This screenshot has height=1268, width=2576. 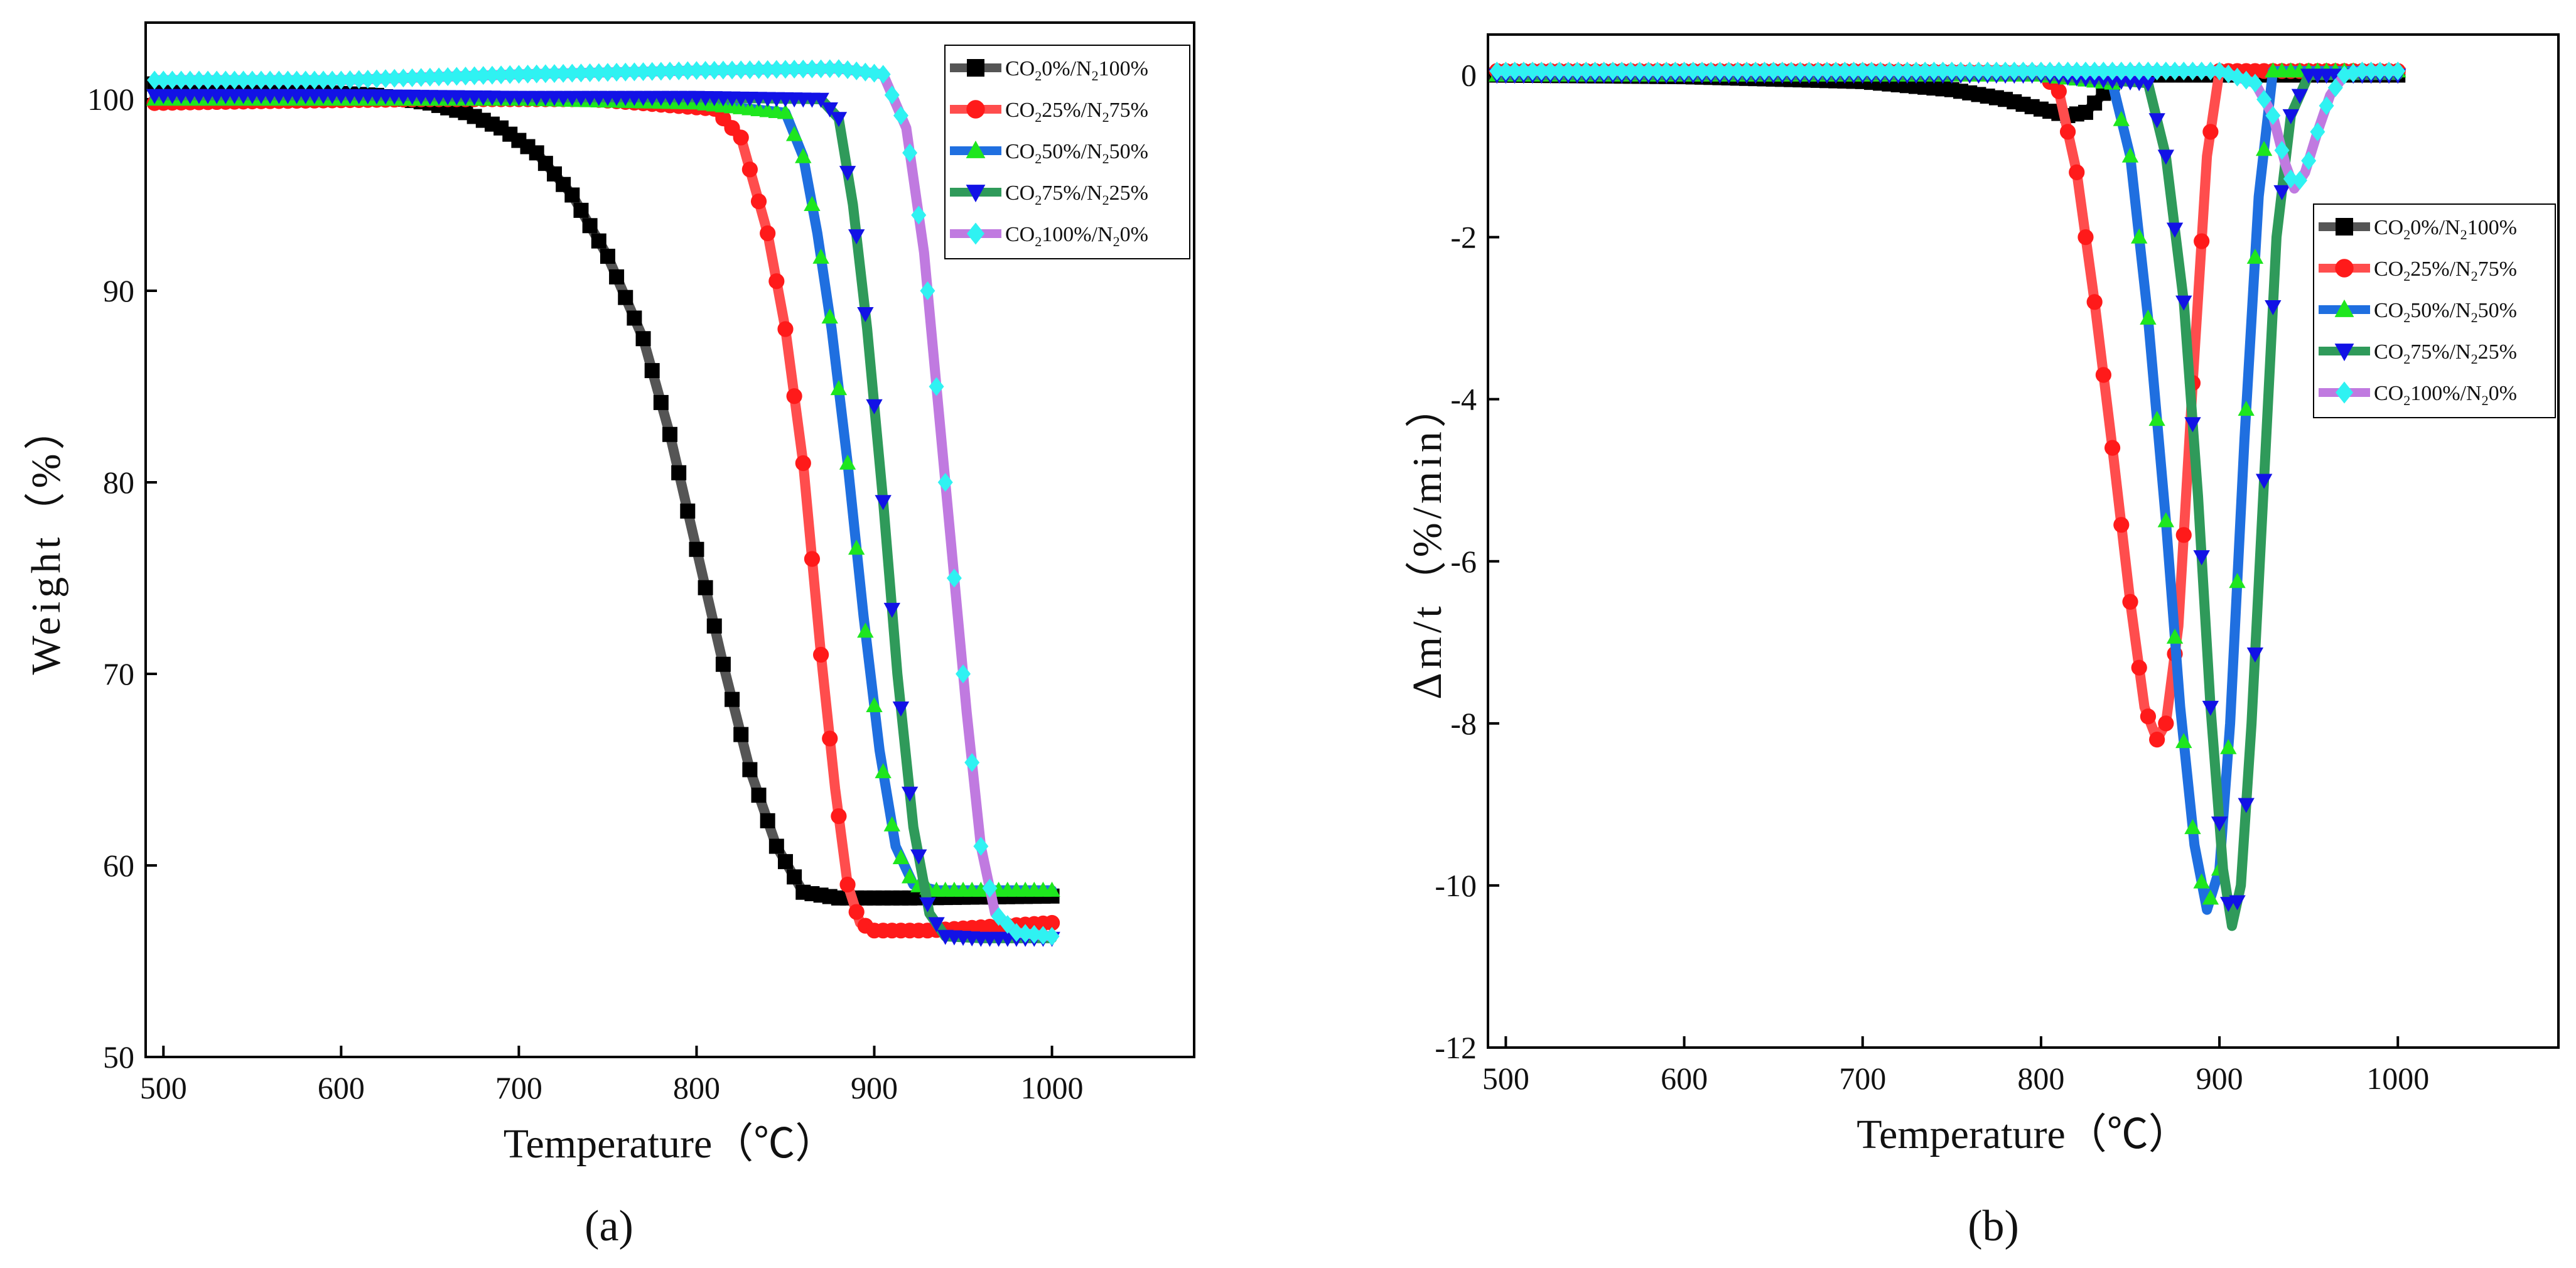 I want to click on panel-a-x-tick-label: 900, so click(x=874, y=1087).